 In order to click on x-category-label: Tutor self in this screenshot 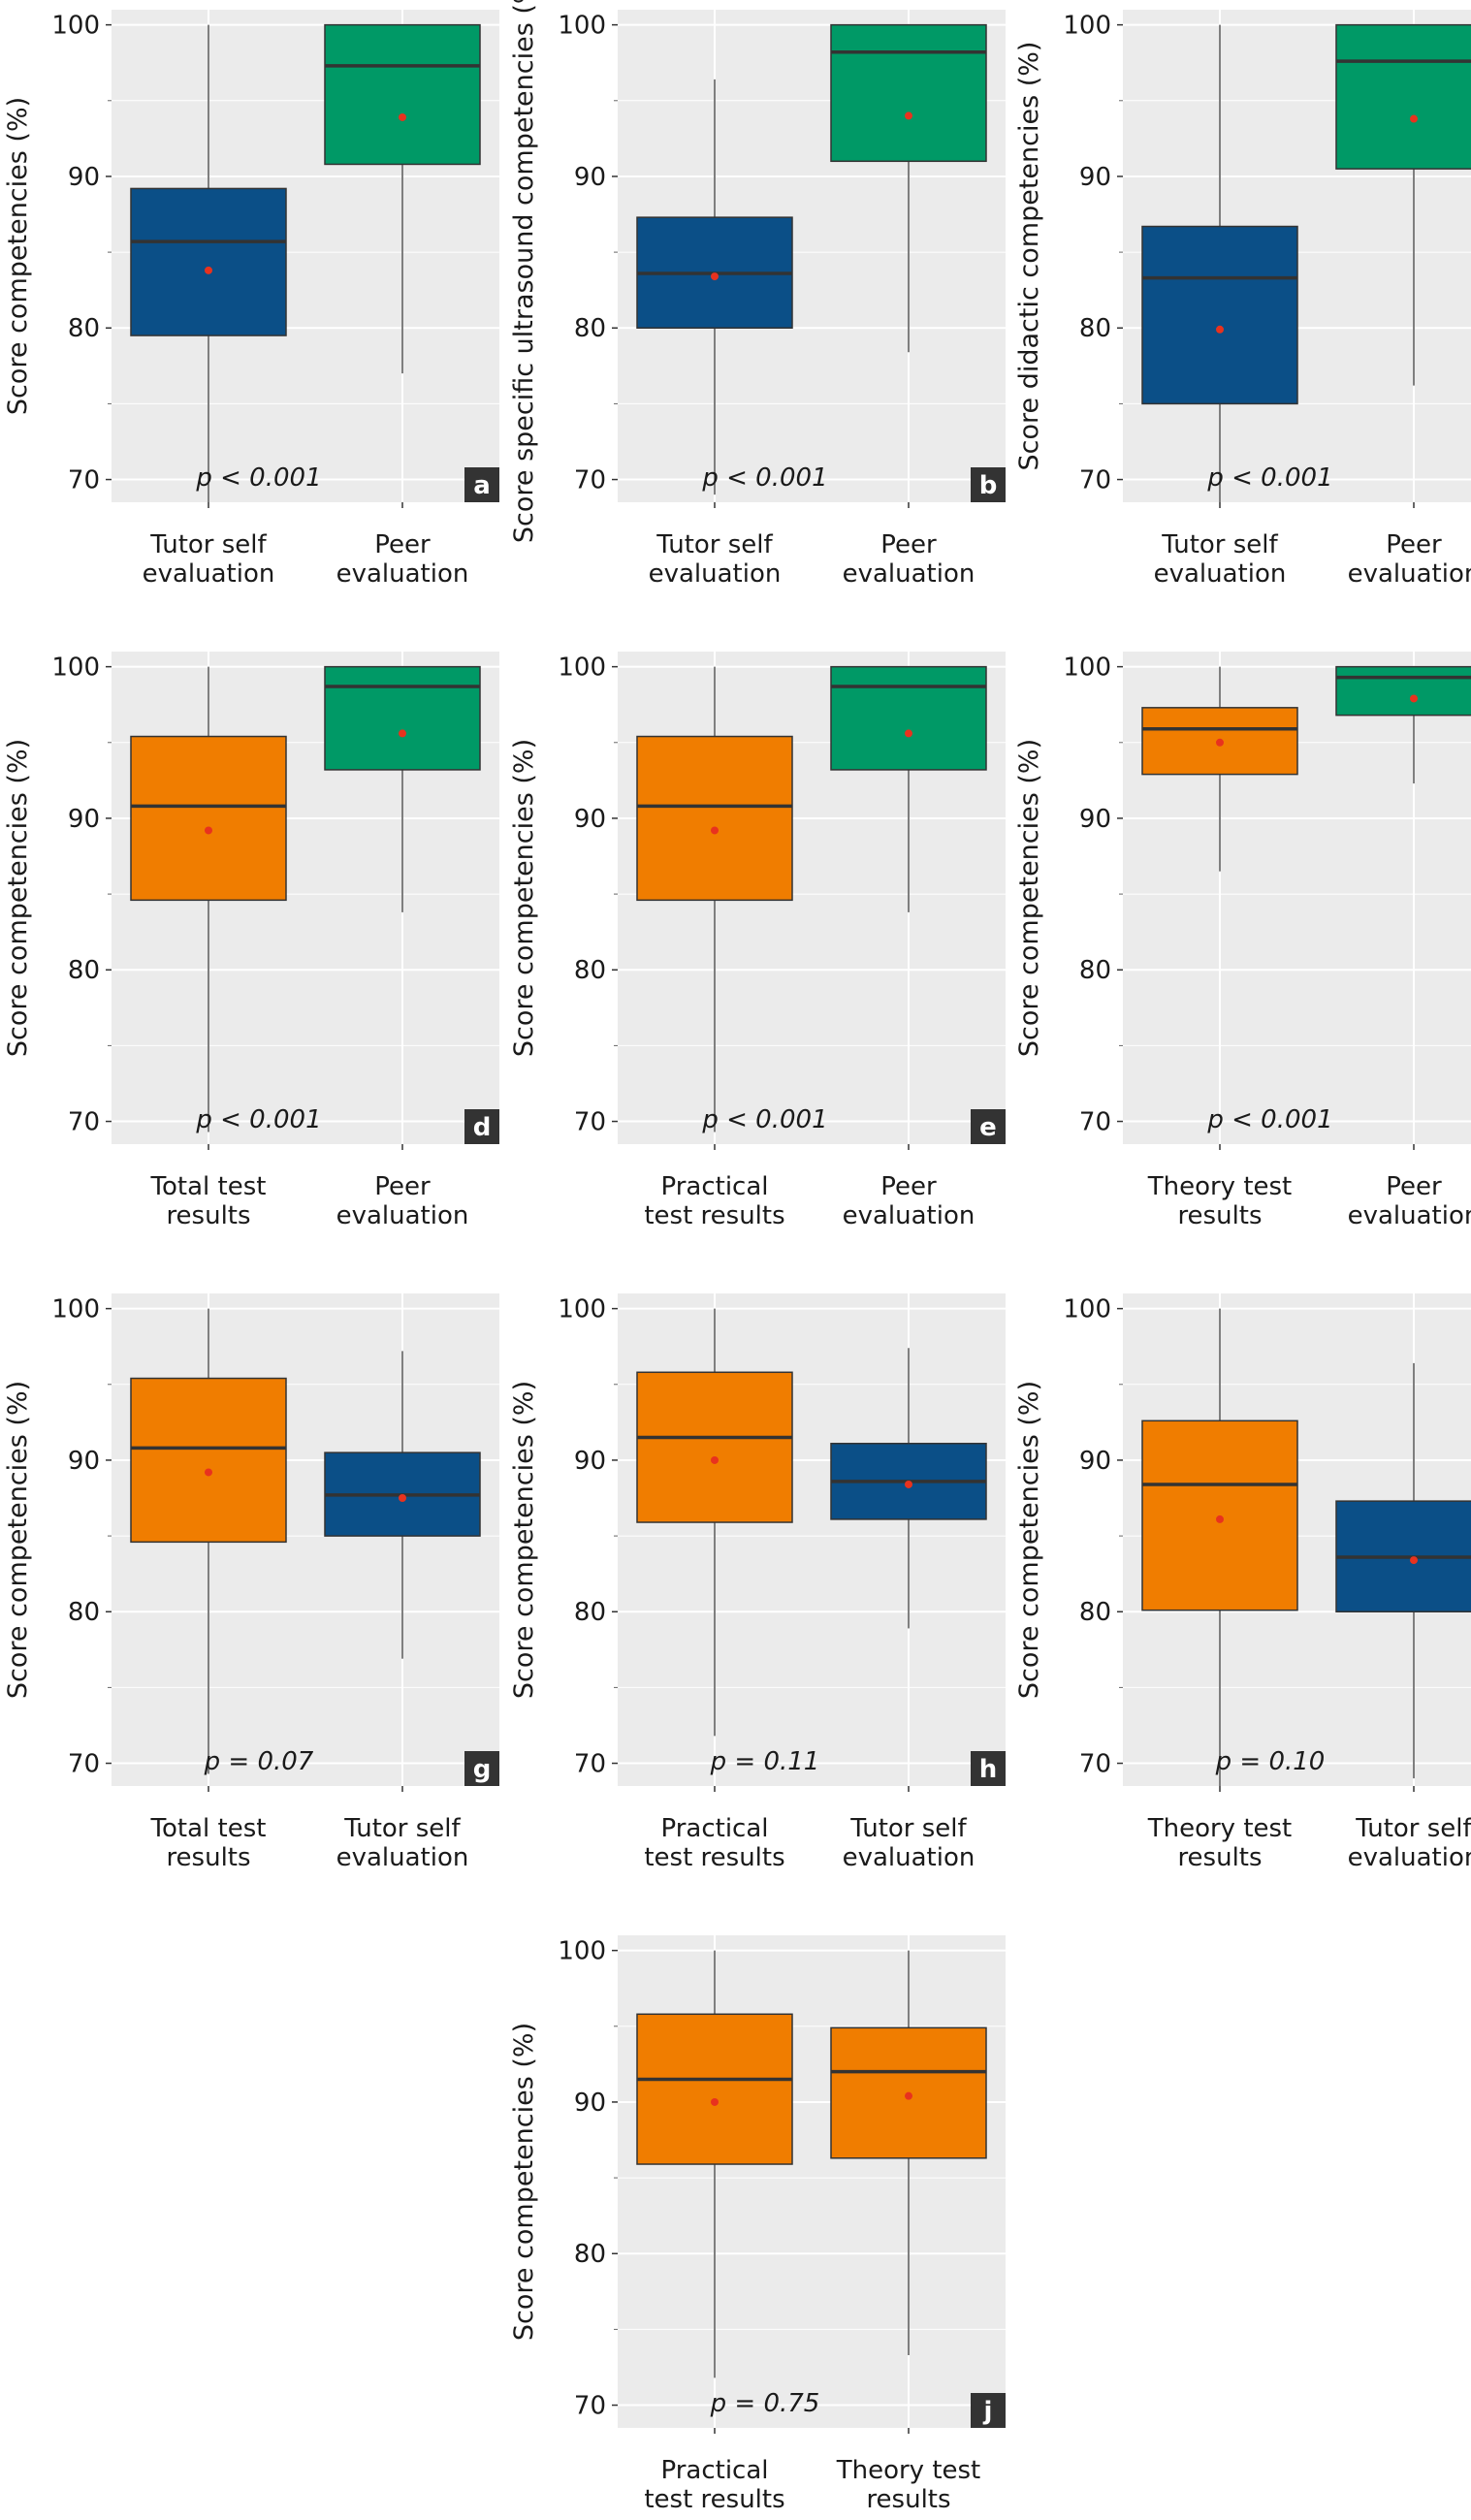, I will do `click(714, 544)`.